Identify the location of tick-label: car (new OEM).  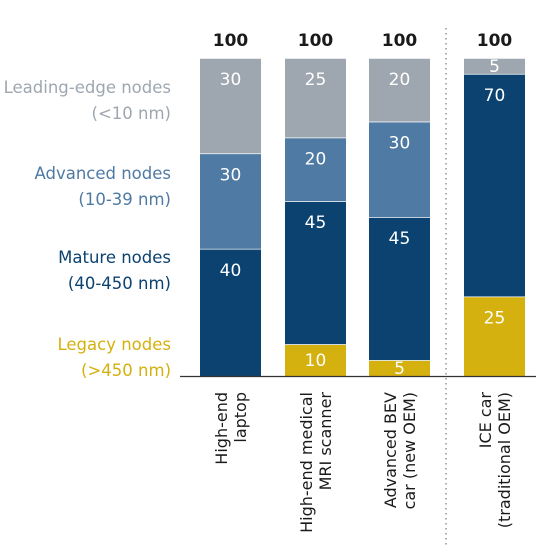
(409, 450).